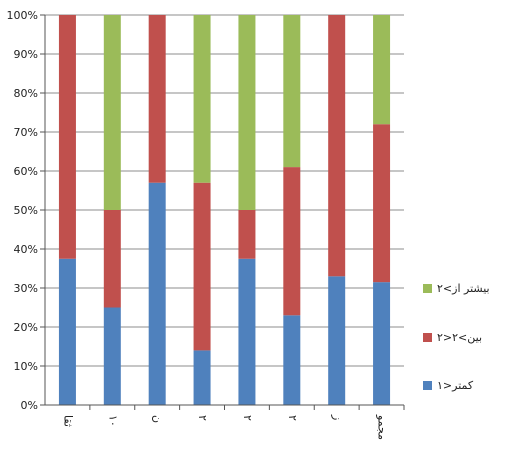 This screenshot has height=450, width=505. I want to click on x-axis: ثقا ۱۰ ن ۲ ۲ ۲ ز مجمو, so click(225, 422).